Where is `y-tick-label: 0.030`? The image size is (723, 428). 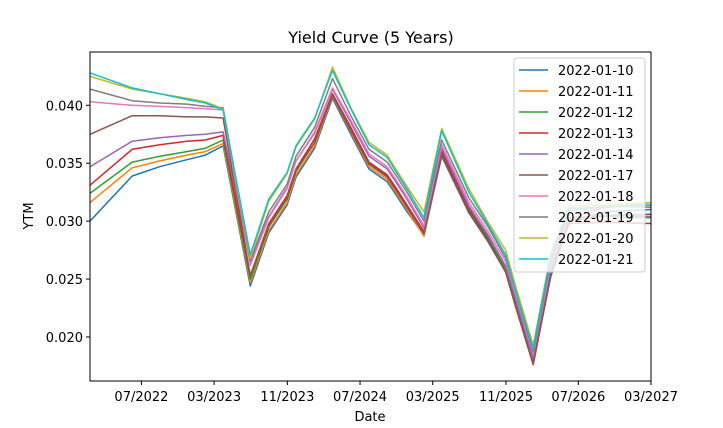
y-tick-label: 0.030 is located at coordinates (64, 222).